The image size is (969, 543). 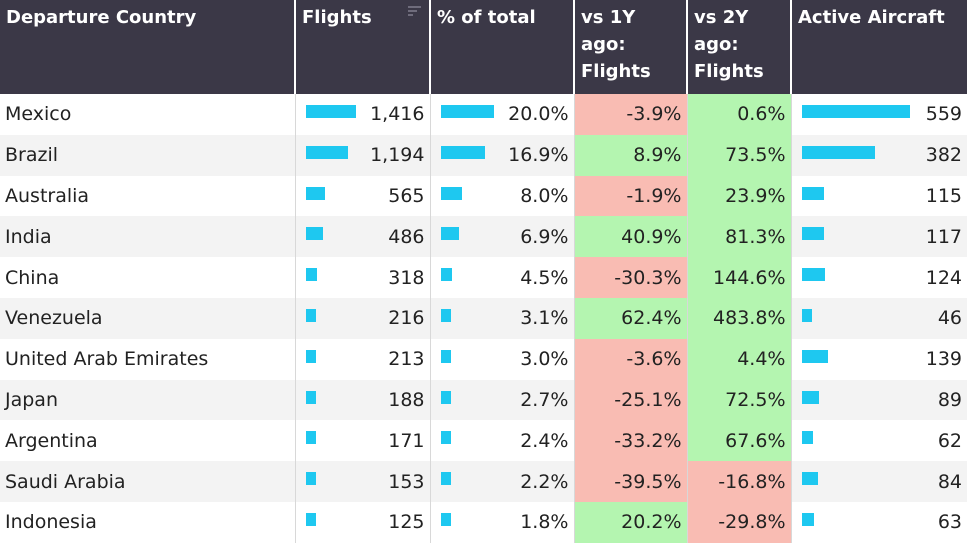 I want to click on flights-cell: 213, so click(x=363, y=359).